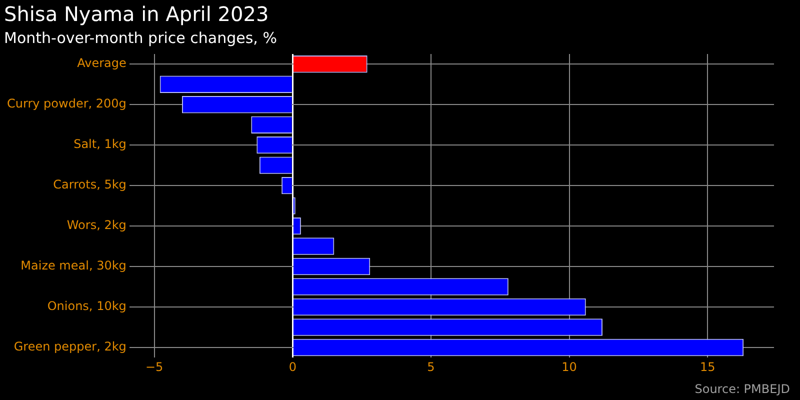 Image resolution: width=800 pixels, height=400 pixels. What do you see at coordinates (66, 103) in the screenshot?
I see `y-tick-label: Curry powder, 200g` at bounding box center [66, 103].